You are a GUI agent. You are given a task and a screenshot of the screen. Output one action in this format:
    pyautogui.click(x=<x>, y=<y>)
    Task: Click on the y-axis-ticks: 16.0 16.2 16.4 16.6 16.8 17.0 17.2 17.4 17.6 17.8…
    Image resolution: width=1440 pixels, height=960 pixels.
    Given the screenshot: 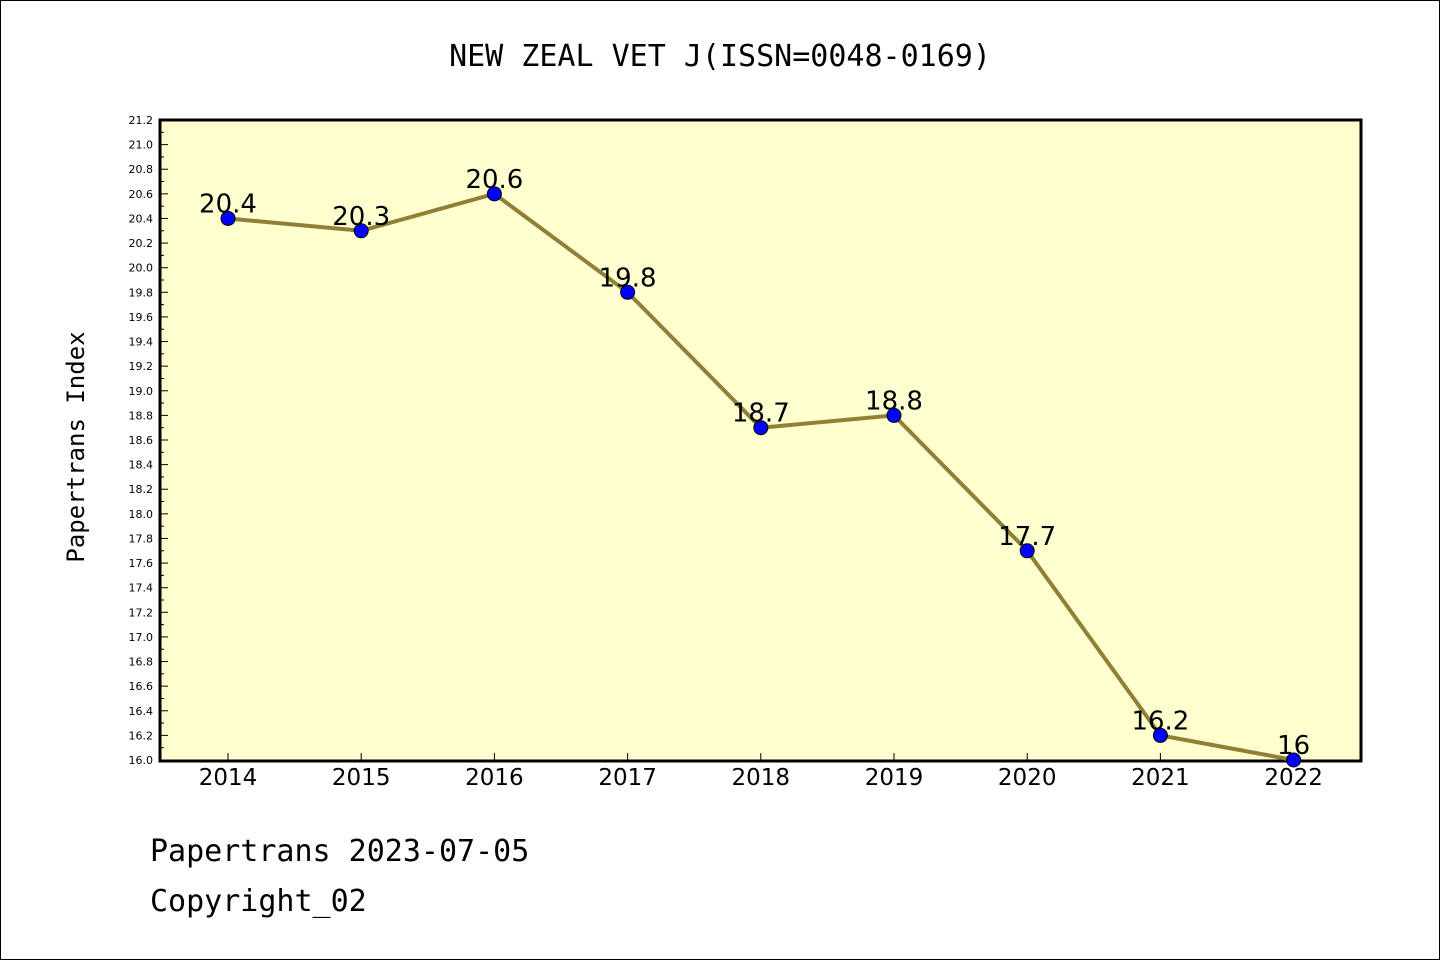 What is the action you would take?
    pyautogui.click(x=148, y=440)
    